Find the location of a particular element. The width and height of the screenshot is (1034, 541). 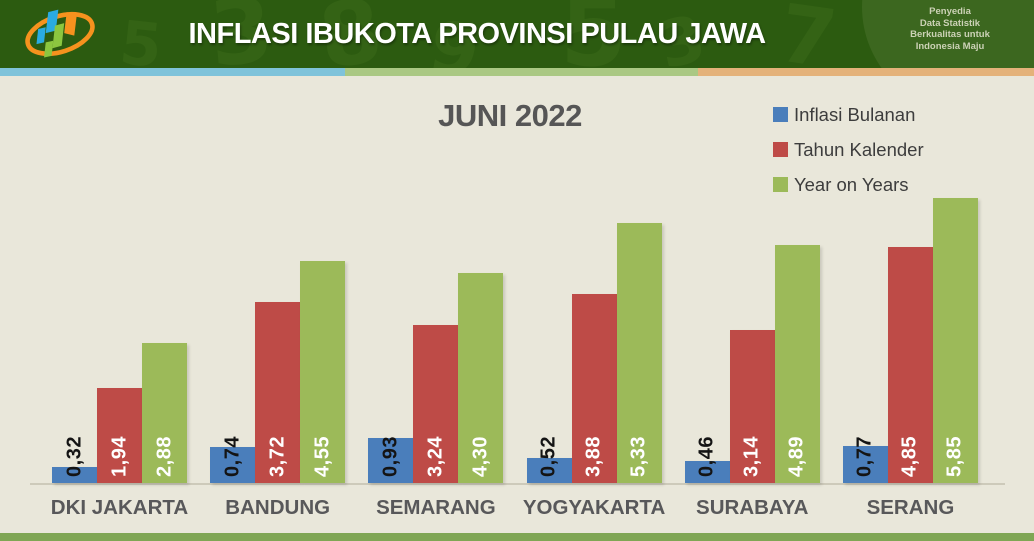

bar-tahun-kalender-dki-jakarta is located at coordinates (119, 435).